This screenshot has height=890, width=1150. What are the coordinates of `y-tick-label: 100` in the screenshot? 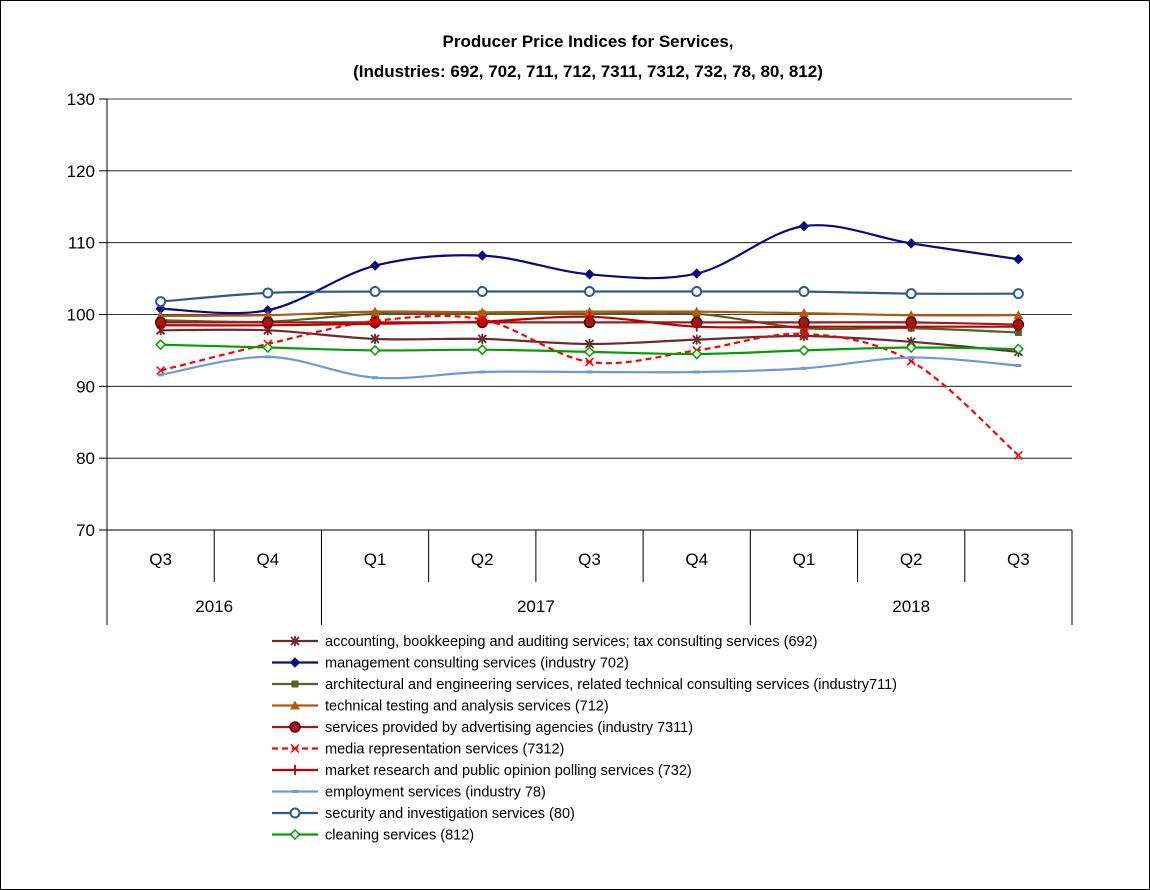 It's located at (81, 315).